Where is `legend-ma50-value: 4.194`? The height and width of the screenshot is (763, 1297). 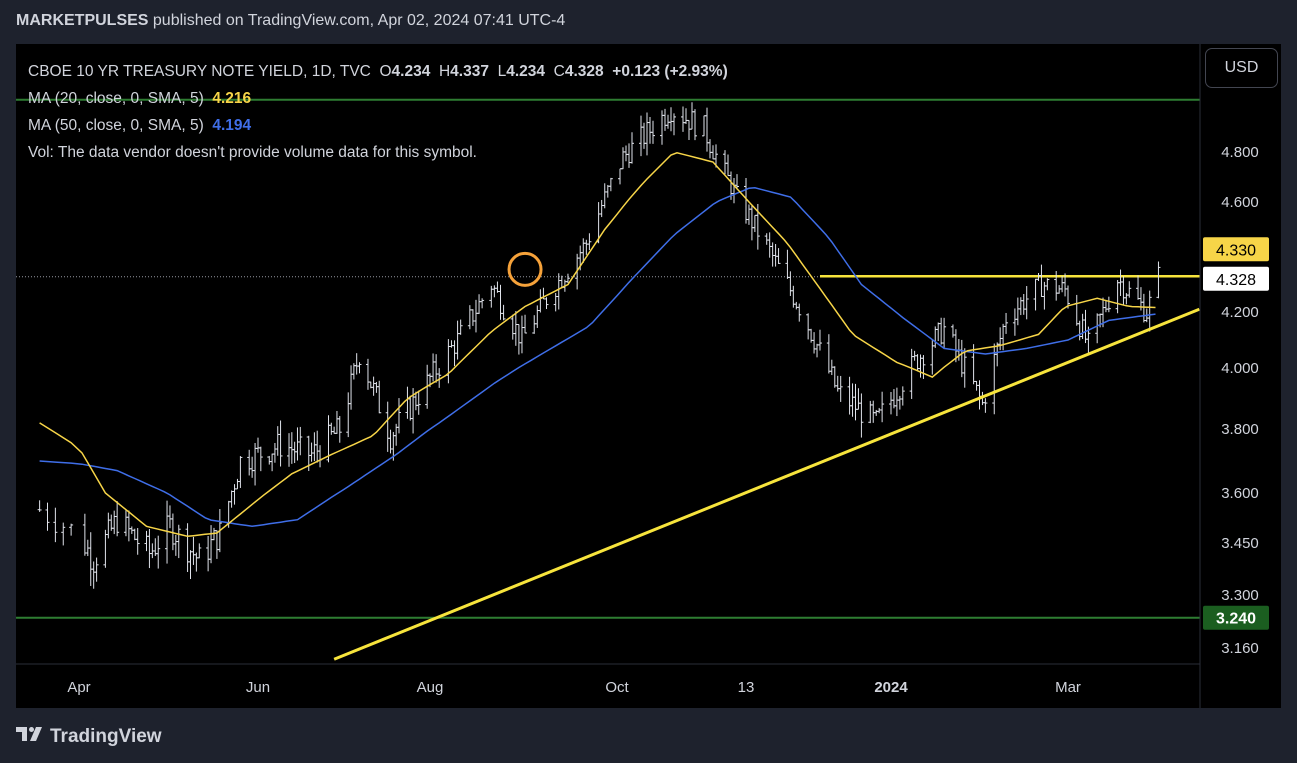 legend-ma50-value: 4.194 is located at coordinates (232, 125).